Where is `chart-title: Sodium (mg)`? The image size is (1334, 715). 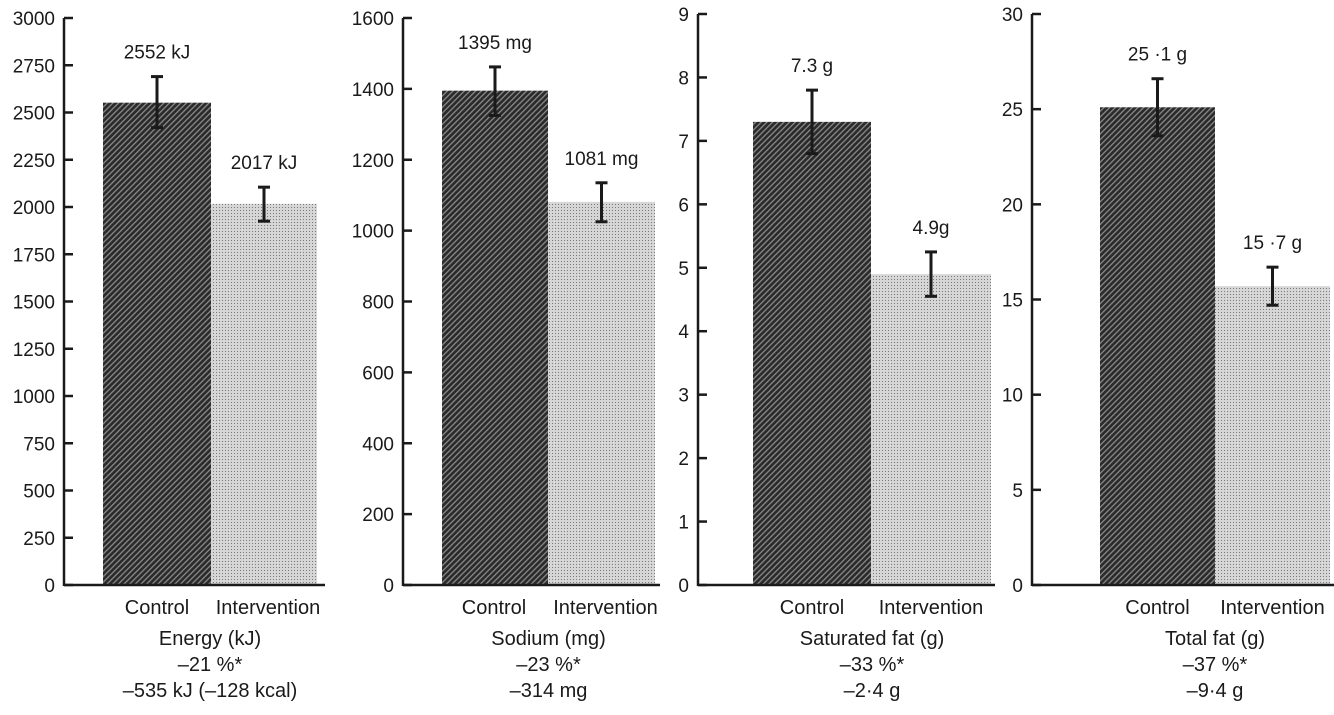
chart-title: Sodium (mg) is located at coordinates (548, 639).